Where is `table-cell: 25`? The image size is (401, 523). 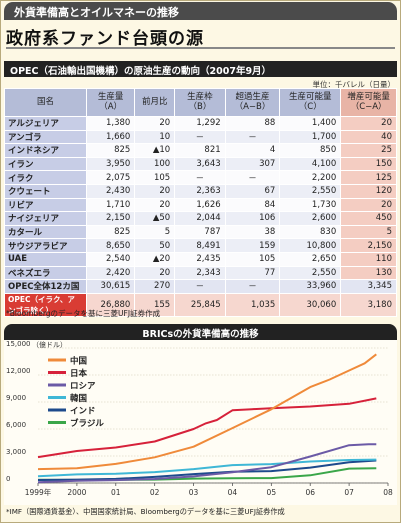
table-cell: 25 is located at coordinates (368, 150).